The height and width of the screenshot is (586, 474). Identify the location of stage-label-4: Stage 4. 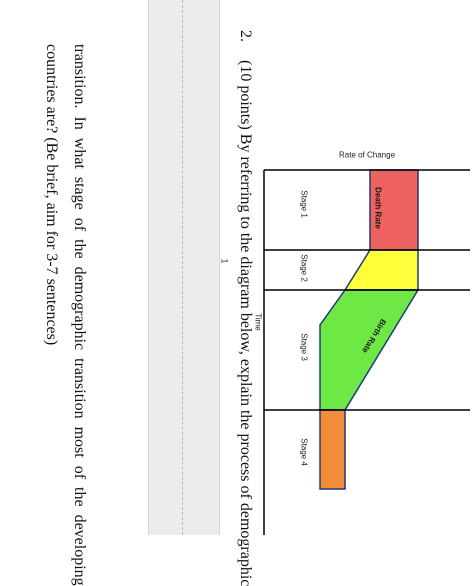
(304, 452).